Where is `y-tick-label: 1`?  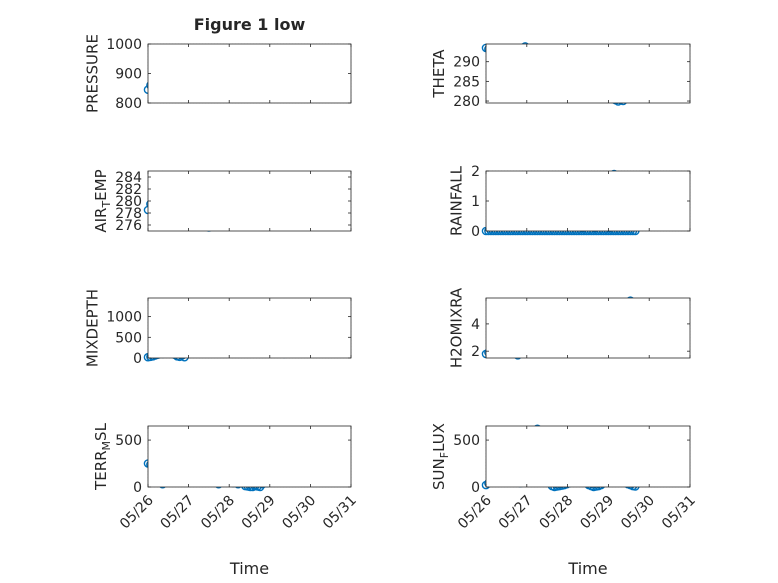 y-tick-label: 1 is located at coordinates (475, 202).